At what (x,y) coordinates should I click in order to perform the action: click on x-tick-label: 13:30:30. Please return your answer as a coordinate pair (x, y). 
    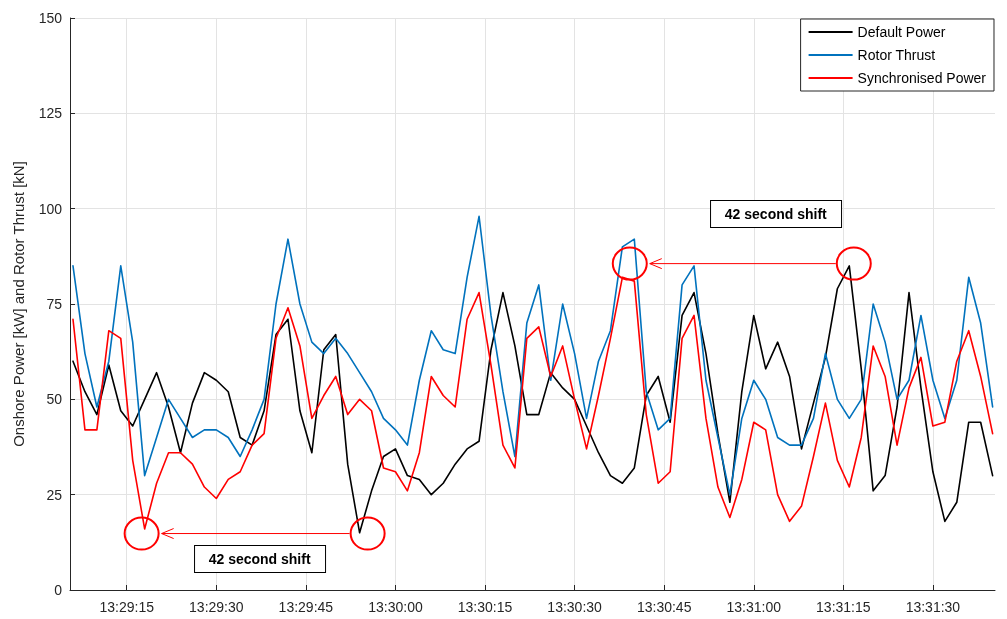
    Looking at the image, I should click on (575, 607).